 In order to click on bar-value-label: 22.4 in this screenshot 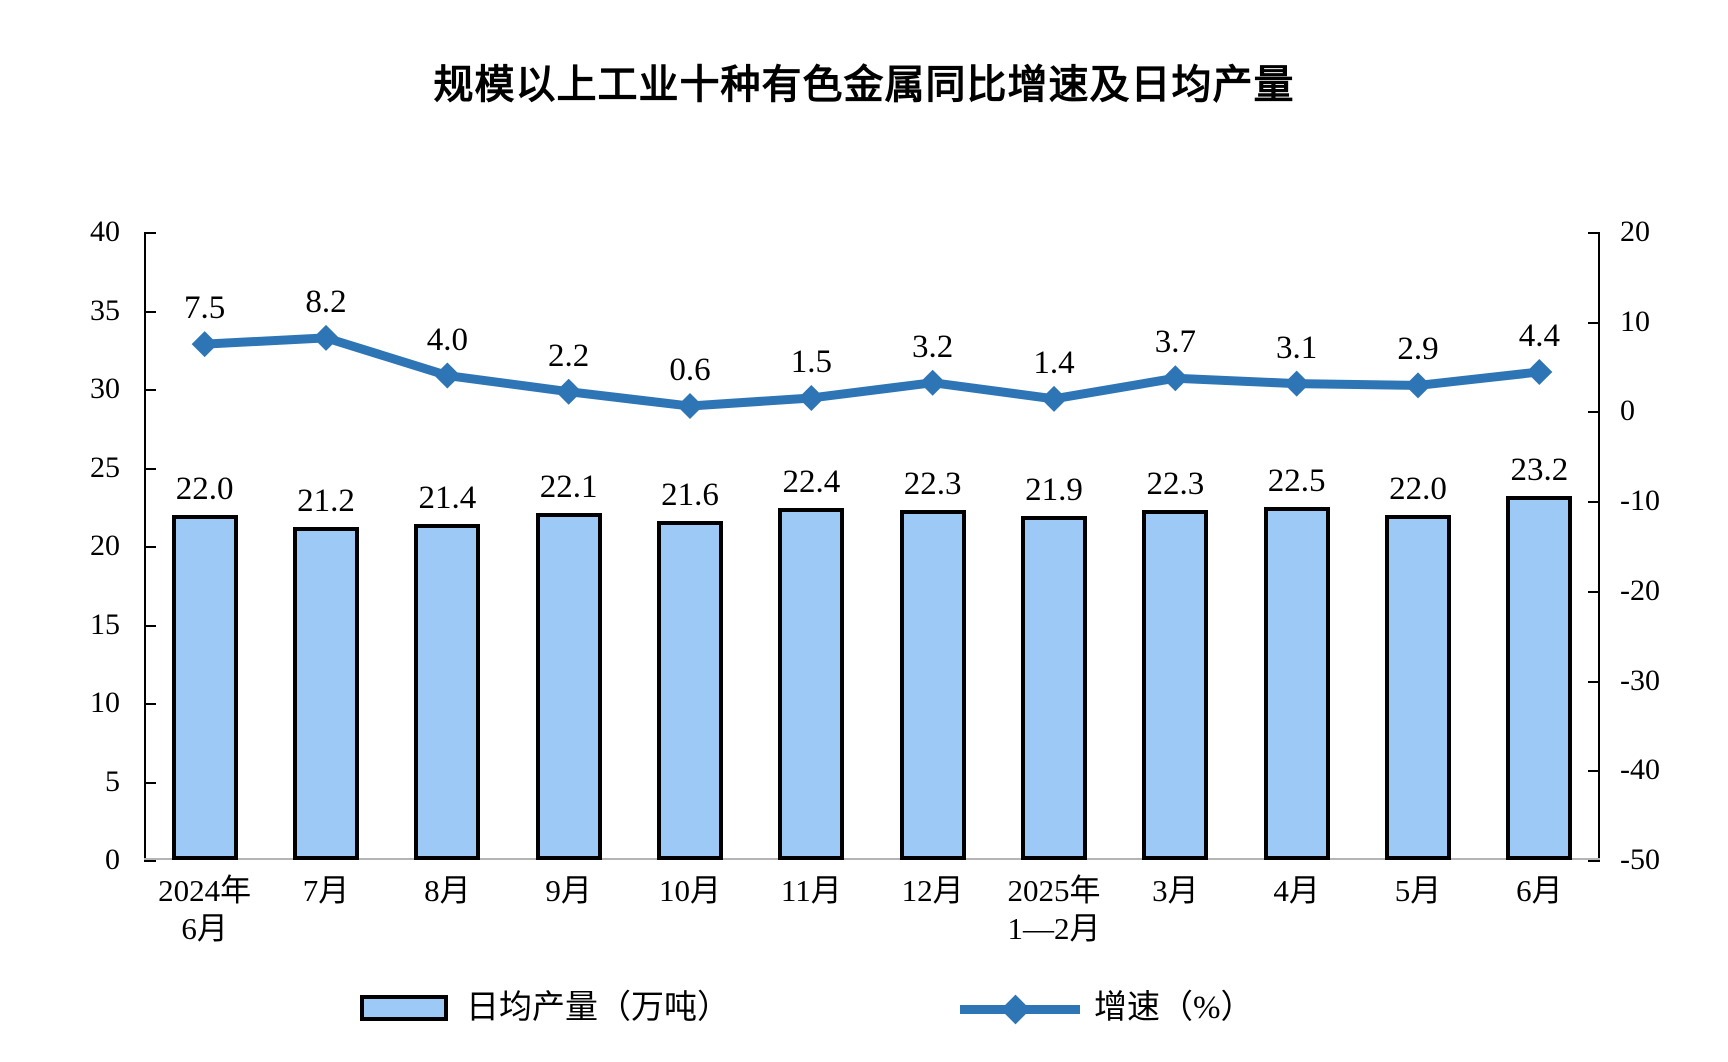, I will do `click(811, 482)`.